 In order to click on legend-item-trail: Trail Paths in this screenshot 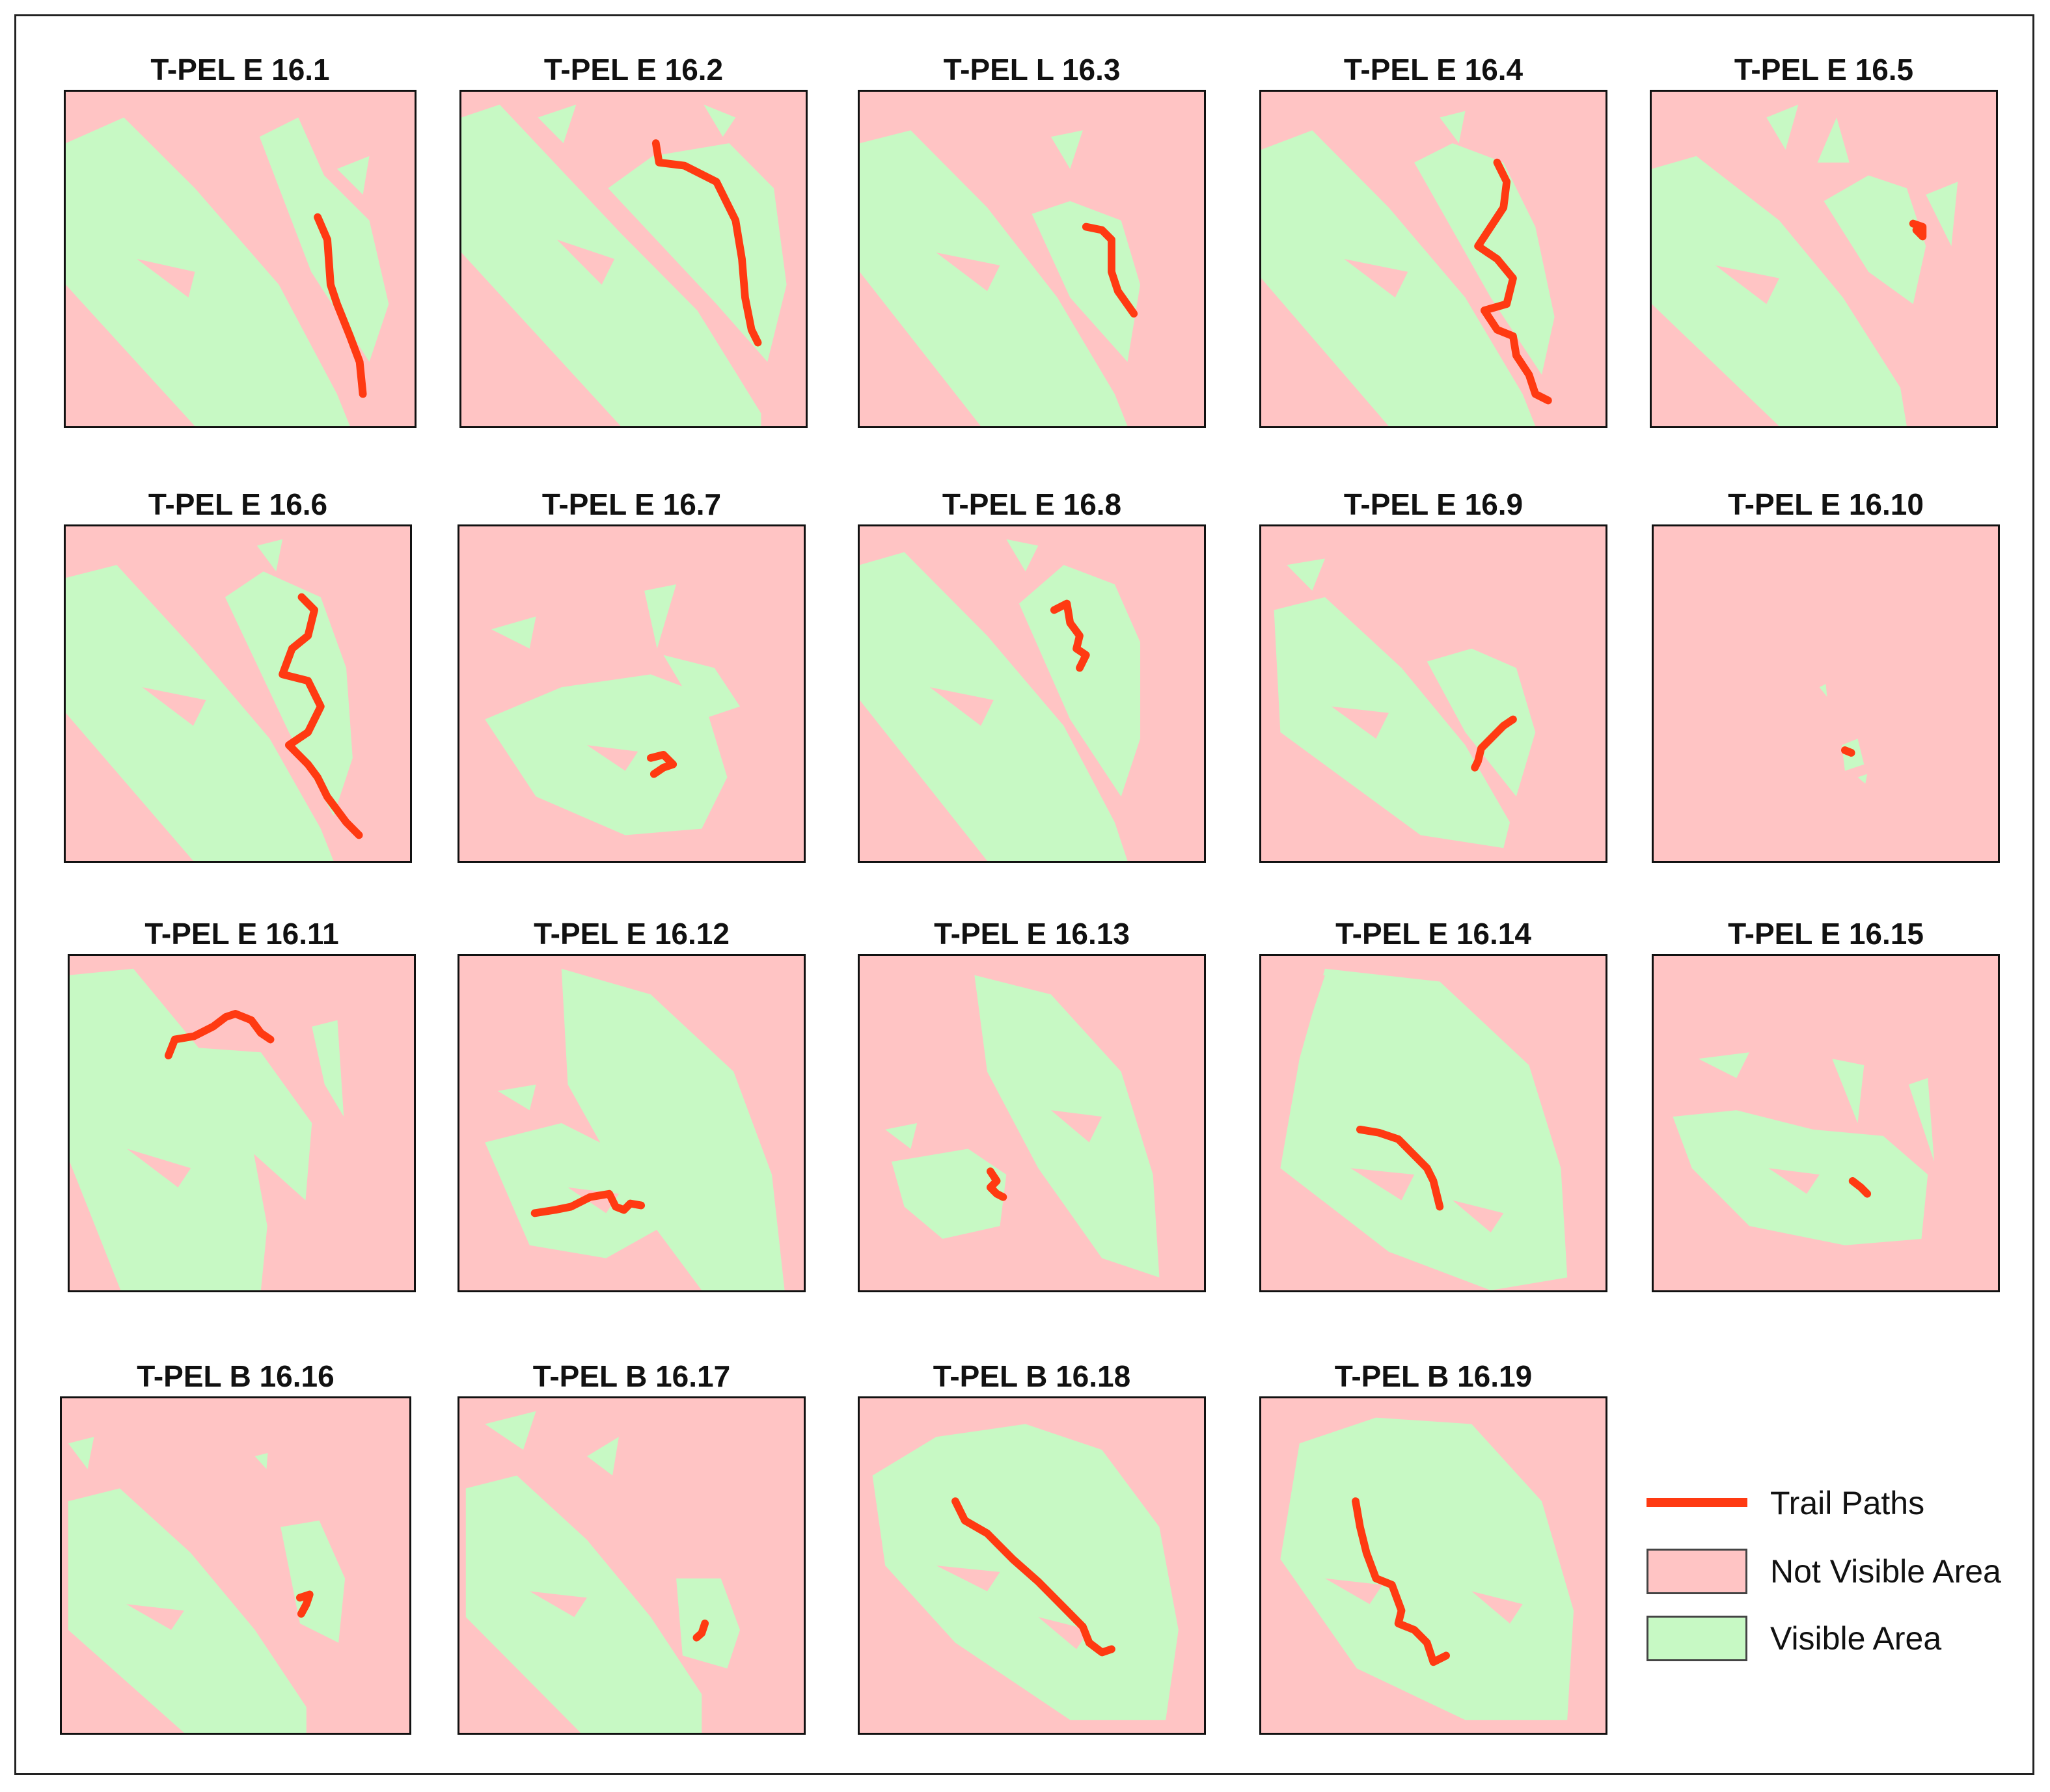, I will do `click(1838, 1503)`.